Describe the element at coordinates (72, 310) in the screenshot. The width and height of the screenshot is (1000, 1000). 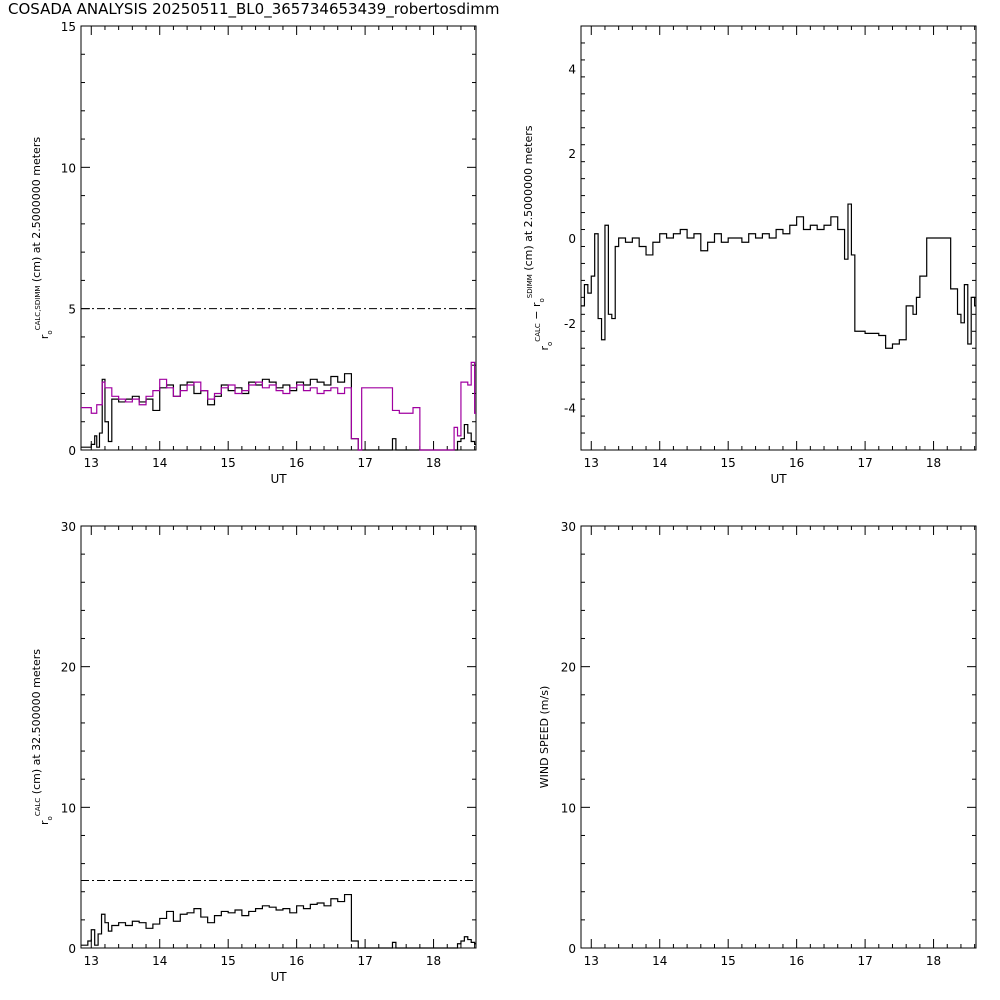
I see `y-tick-label: 5` at that location.